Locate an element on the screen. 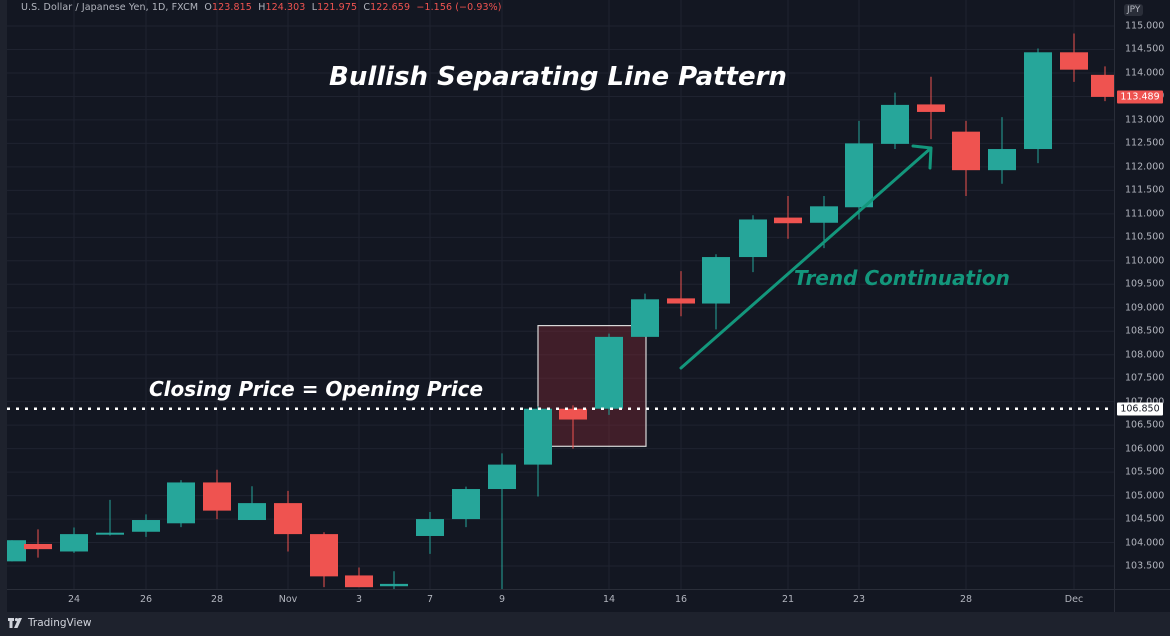 This screenshot has height=636, width=1170. price-tick-label: 106.000 is located at coordinates (1145, 449).